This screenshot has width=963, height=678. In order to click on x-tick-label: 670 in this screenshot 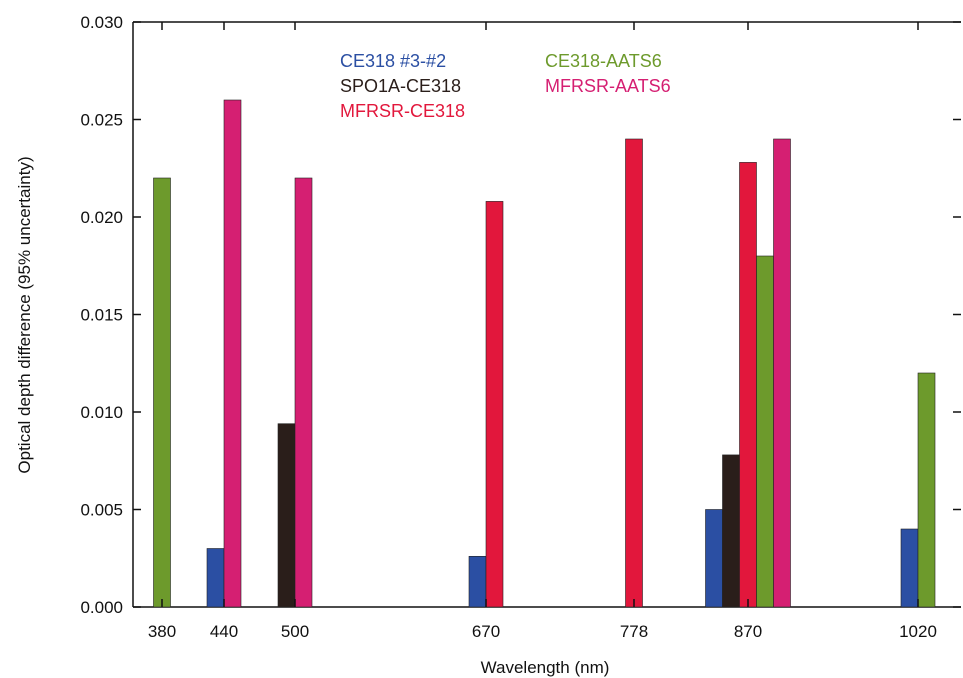, I will do `click(486, 631)`.